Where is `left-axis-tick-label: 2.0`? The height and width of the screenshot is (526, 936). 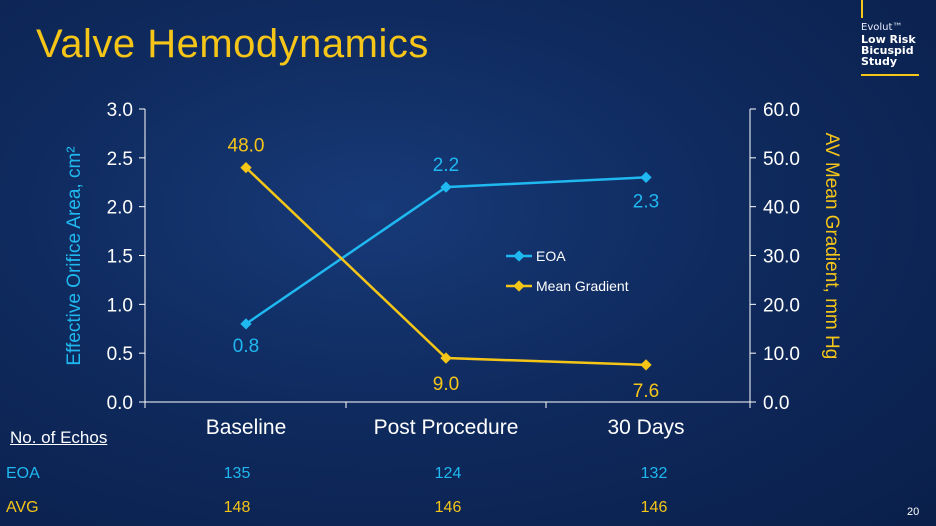
left-axis-tick-label: 2.0 is located at coordinates (120, 208).